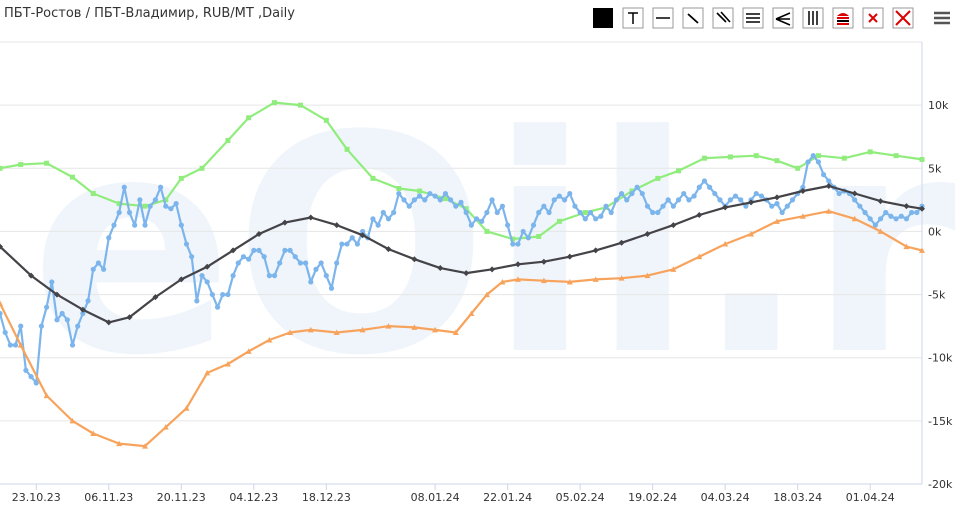 The image size is (958, 511). I want to click on horizontal-line-tool-icon, so click(663, 18).